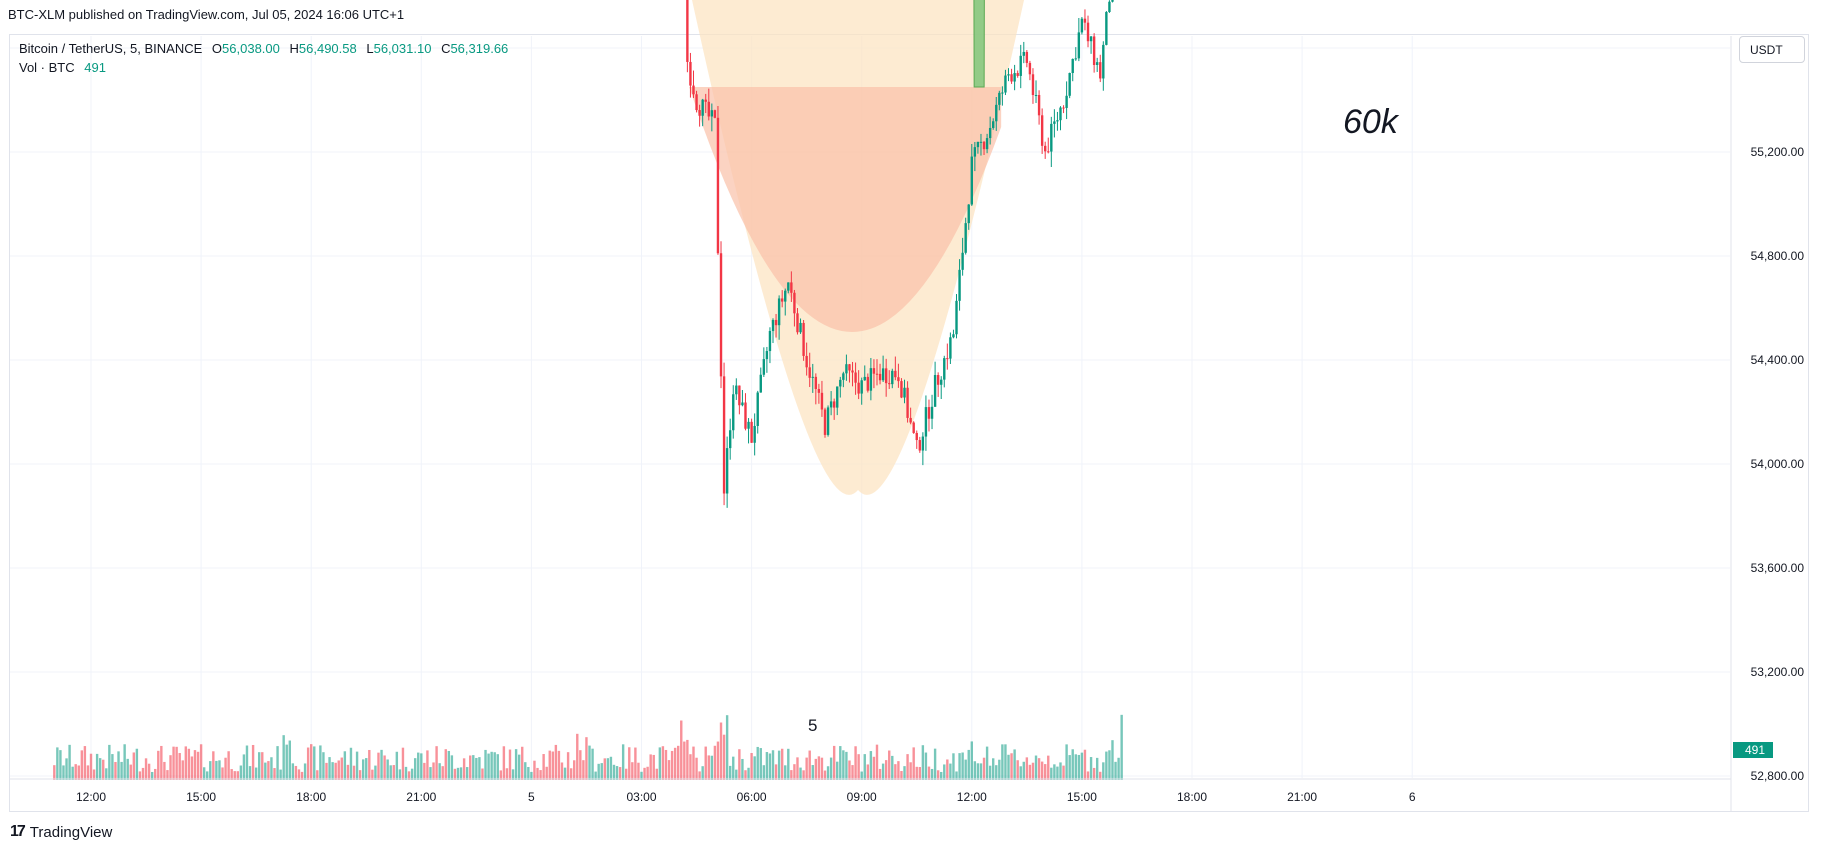 The width and height of the screenshot is (1824, 852). What do you see at coordinates (1778, 776) in the screenshot?
I see `y-tick-label: 52,800.00` at bounding box center [1778, 776].